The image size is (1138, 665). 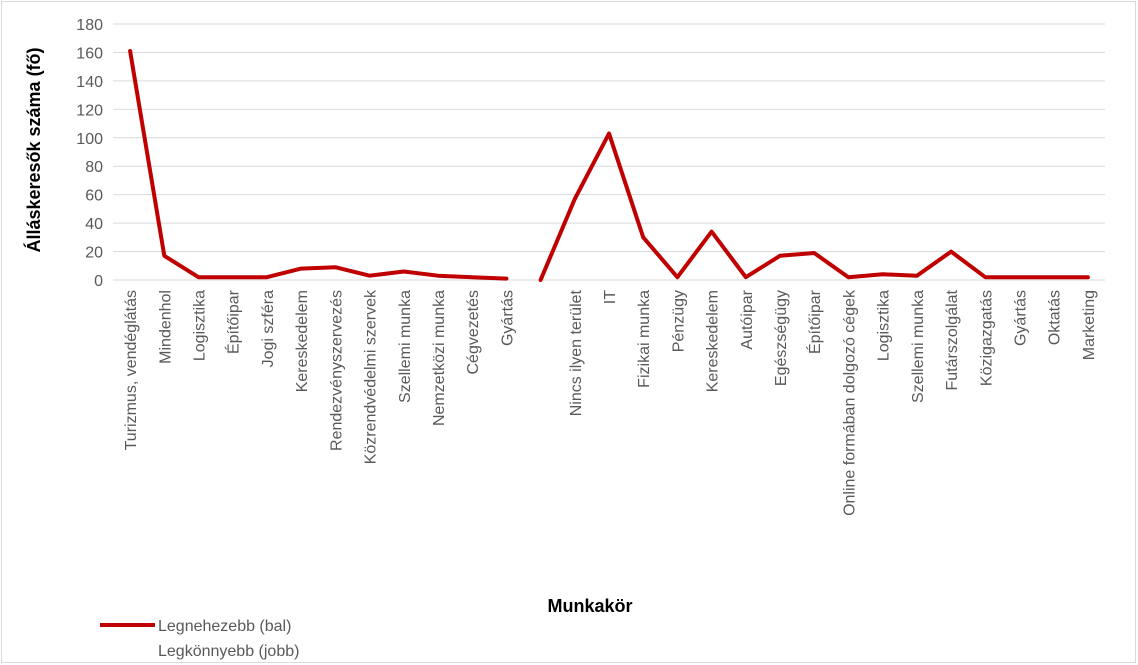 I want to click on x-tick-label: Autóipar, so click(x=747, y=319).